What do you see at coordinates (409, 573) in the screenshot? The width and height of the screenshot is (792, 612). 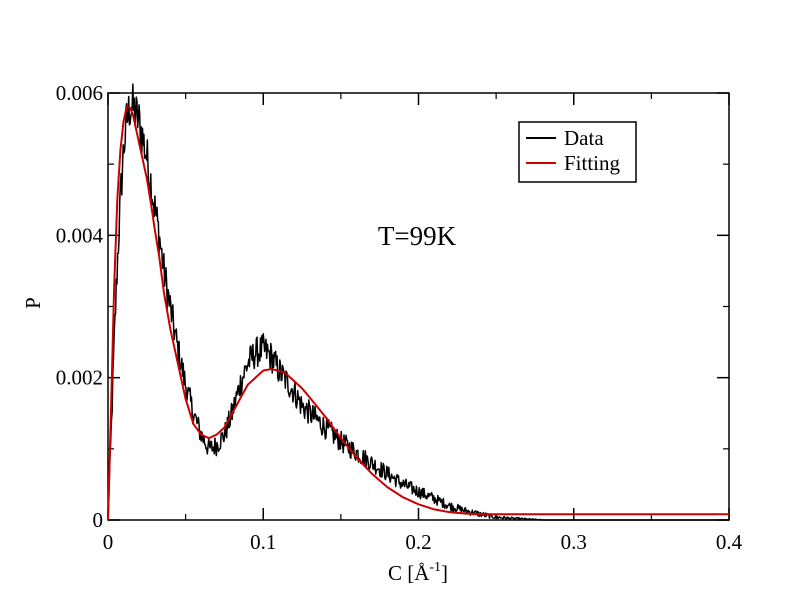 I see `x-axis-label-main: C [Å` at bounding box center [409, 573].